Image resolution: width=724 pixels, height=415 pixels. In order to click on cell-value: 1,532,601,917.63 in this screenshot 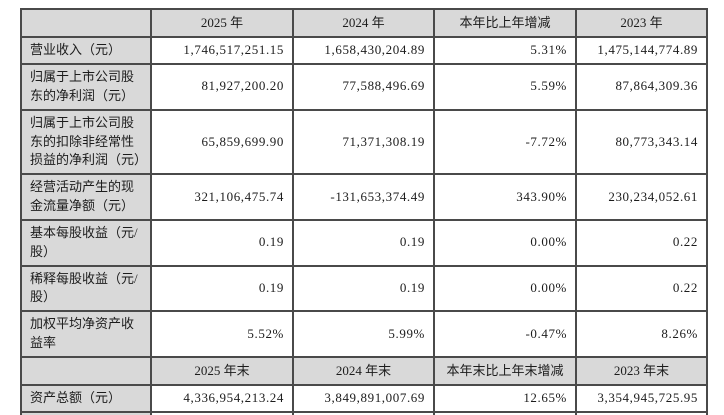, I will do `click(222, 412)`.